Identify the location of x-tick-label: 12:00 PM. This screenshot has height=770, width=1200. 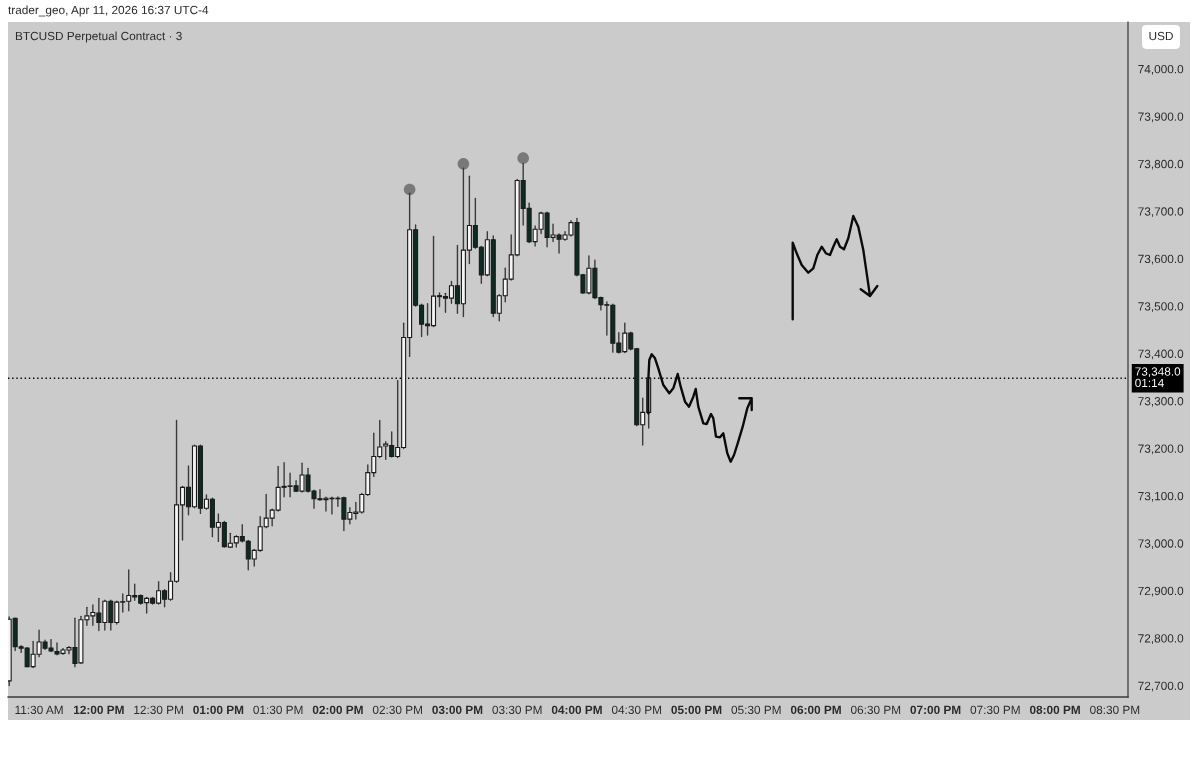
(99, 709).